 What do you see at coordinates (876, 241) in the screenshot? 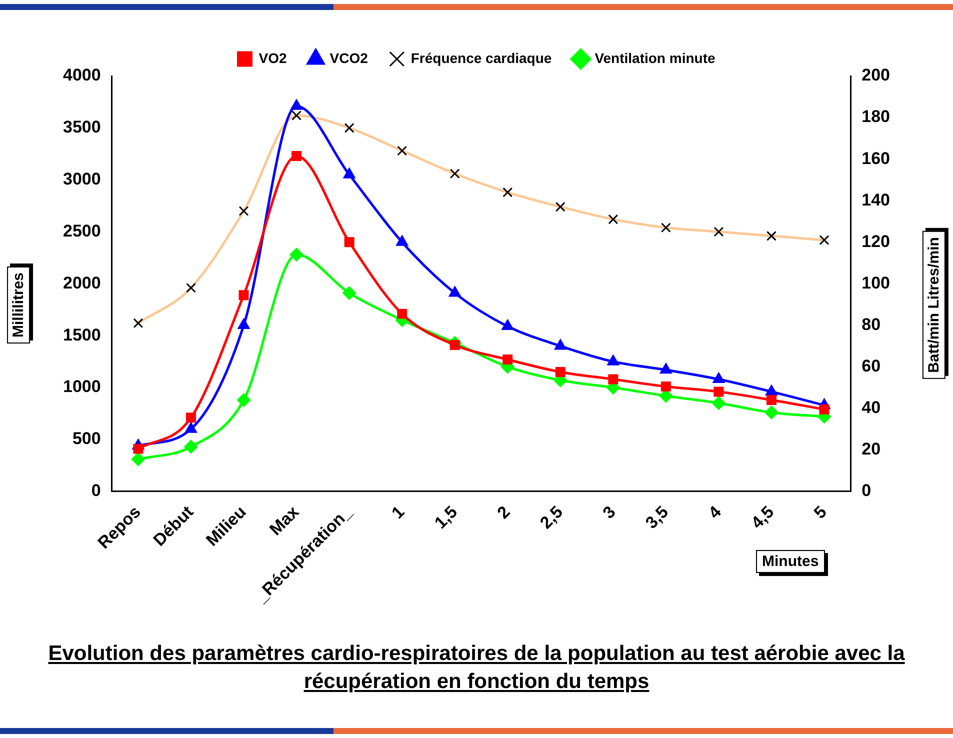
I see `y2-tick-label: 120` at bounding box center [876, 241].